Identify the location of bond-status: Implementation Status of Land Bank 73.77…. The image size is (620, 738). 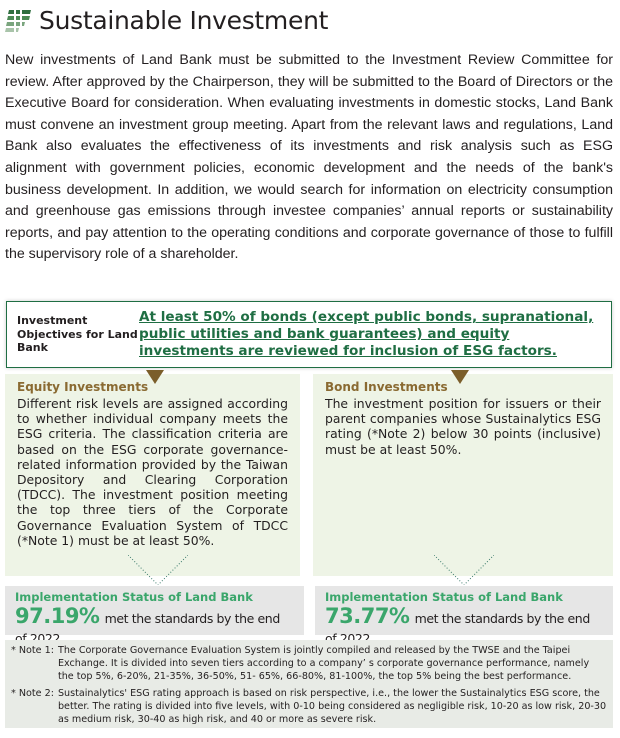
(464, 616).